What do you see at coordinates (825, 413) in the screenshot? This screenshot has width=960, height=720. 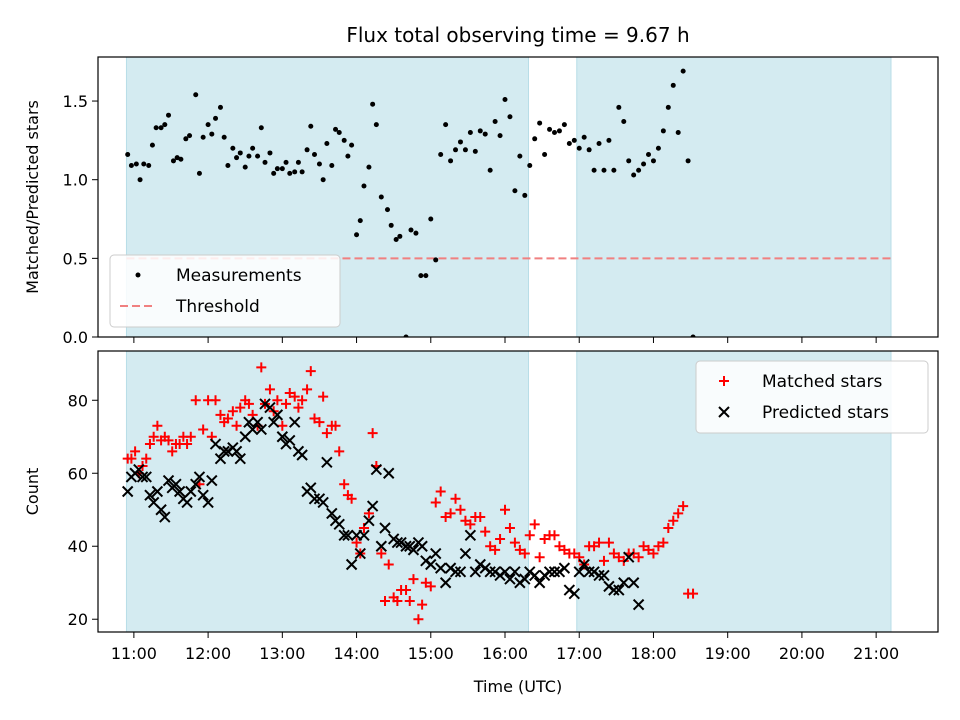 I see `legend-label: Predicted stars` at bounding box center [825, 413].